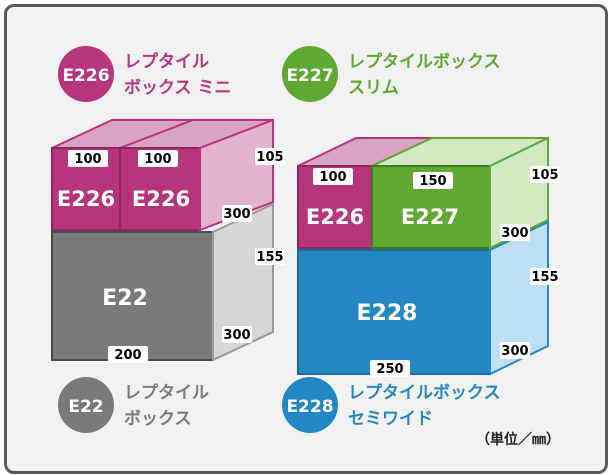  I want to click on right-bottom-label: E228, so click(387, 313).